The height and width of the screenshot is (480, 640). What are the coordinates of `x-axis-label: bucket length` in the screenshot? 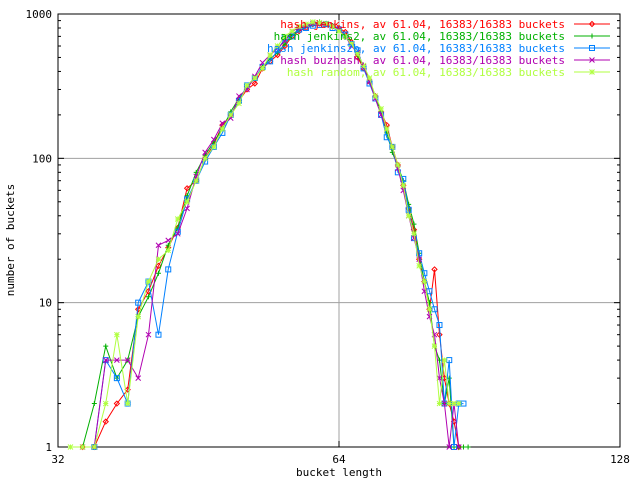 It's located at (339, 472).